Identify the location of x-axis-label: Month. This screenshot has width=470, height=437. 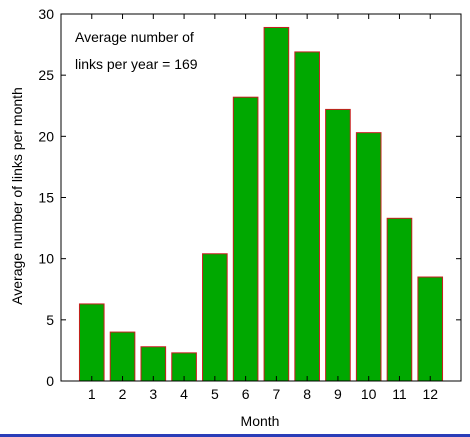
(260, 421).